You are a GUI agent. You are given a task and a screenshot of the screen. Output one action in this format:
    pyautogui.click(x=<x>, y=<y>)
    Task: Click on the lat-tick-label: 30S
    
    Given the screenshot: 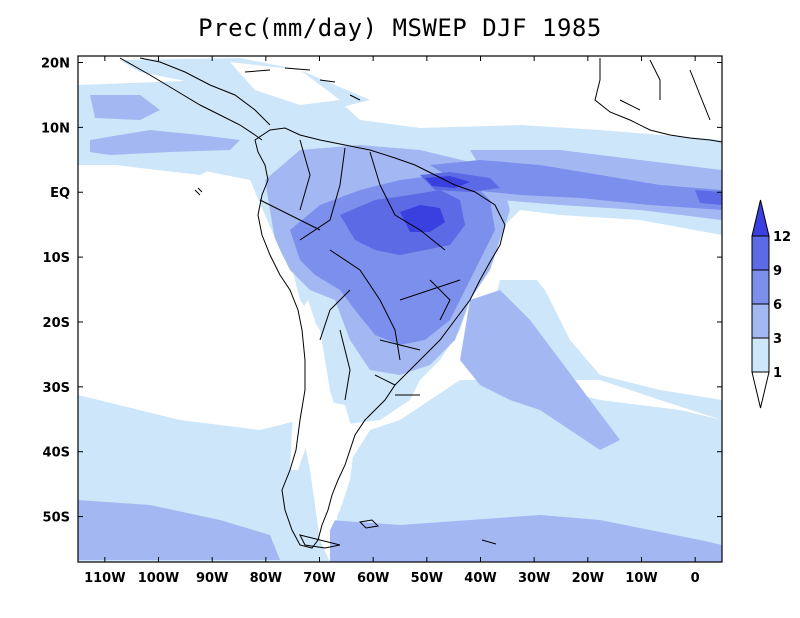 What is the action you would take?
    pyautogui.click(x=56, y=388)
    